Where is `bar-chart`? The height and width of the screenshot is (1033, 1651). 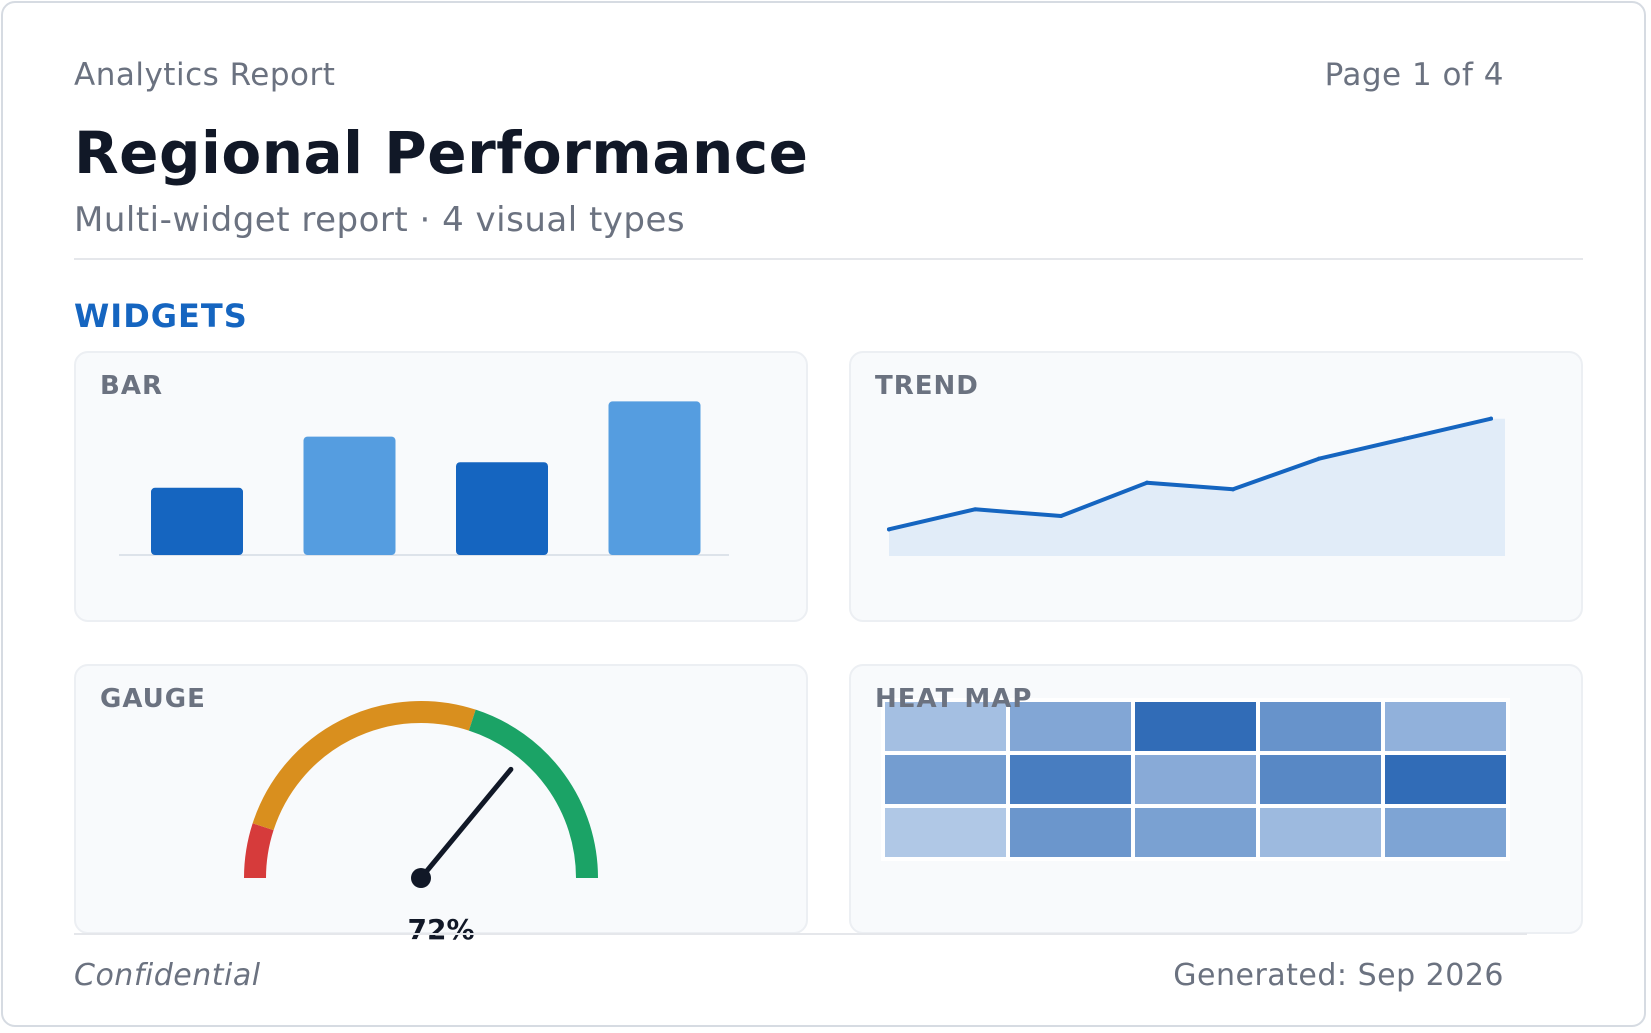
bar-chart is located at coordinates (424, 478).